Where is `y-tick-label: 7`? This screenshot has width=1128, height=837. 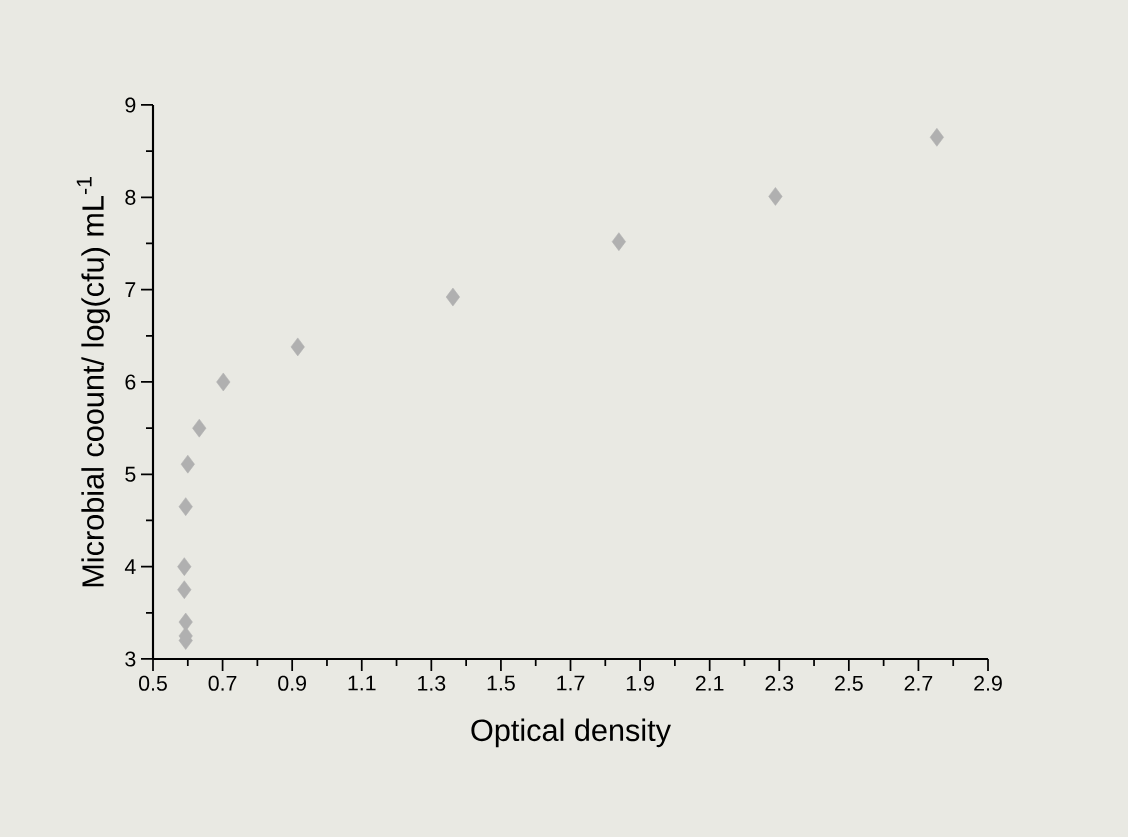
y-tick-label: 7 is located at coordinates (130, 289).